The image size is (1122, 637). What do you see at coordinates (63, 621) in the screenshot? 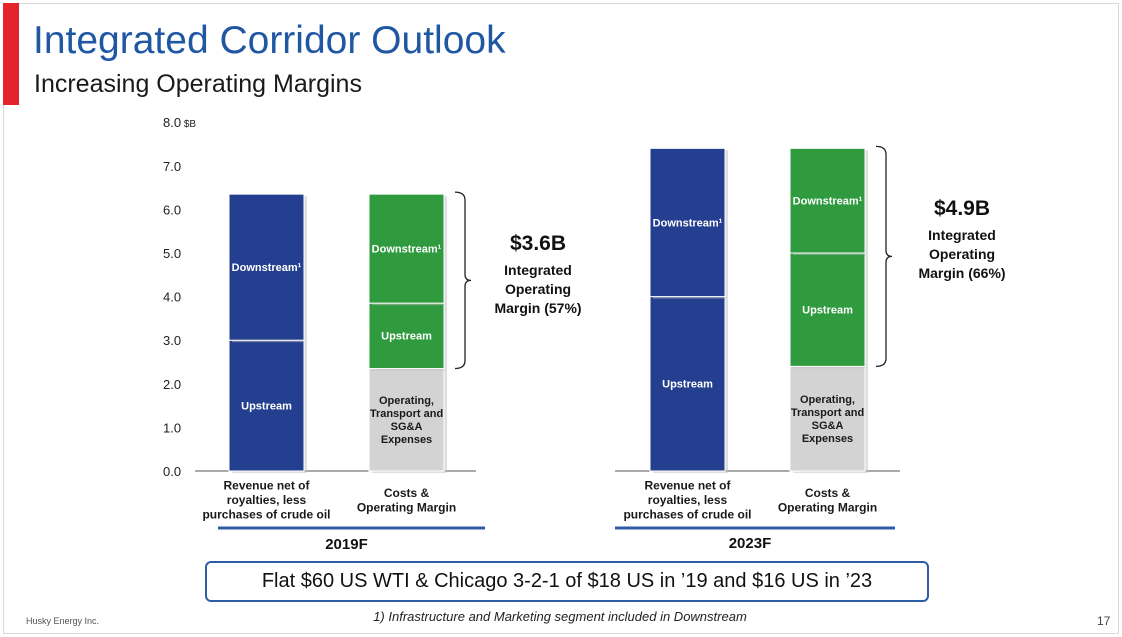
I see `company-name: Husky Energy Inc.` at bounding box center [63, 621].